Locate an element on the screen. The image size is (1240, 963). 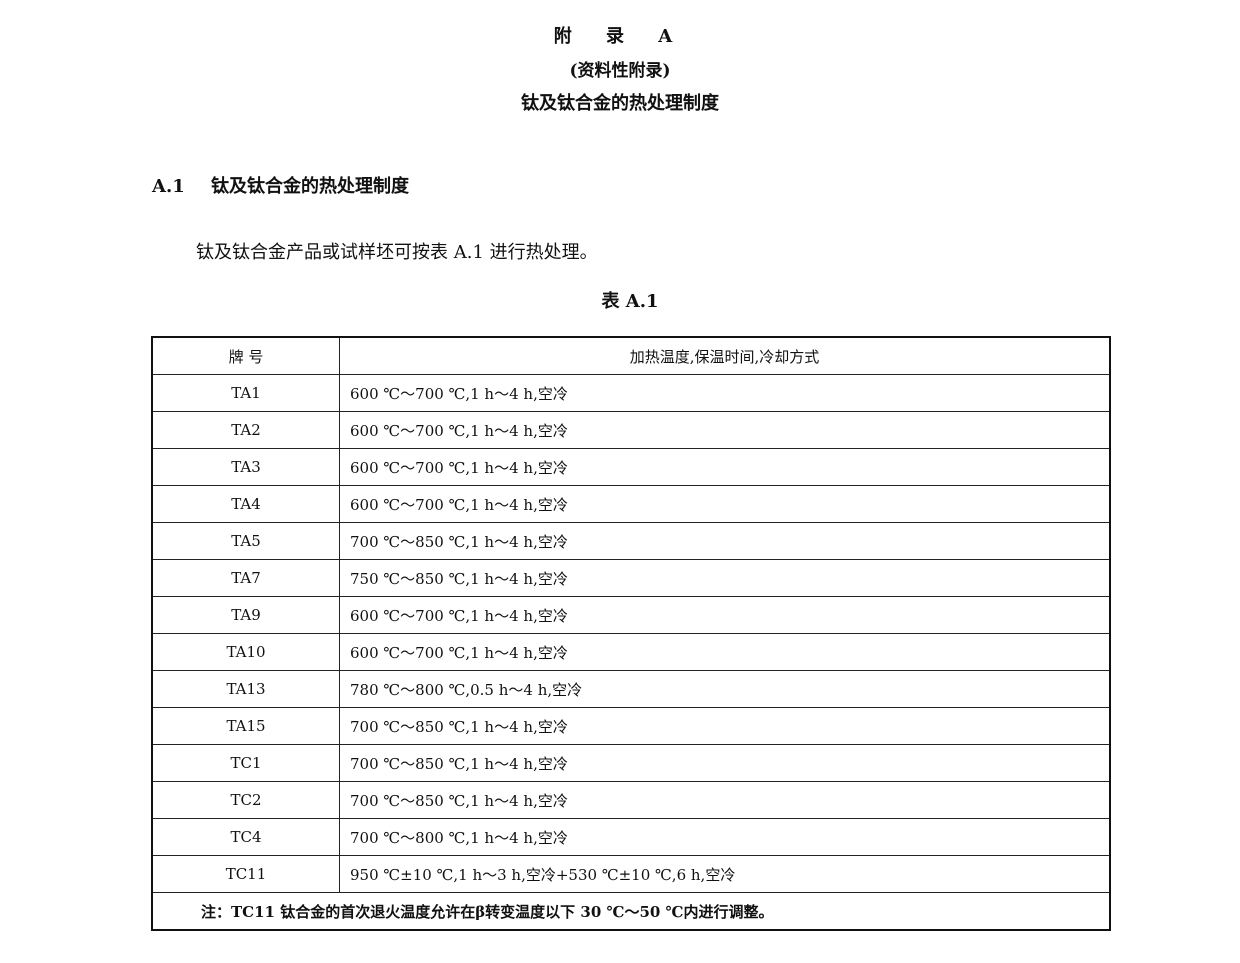
appendix-label: 附 录 A is located at coordinates (620, 36).